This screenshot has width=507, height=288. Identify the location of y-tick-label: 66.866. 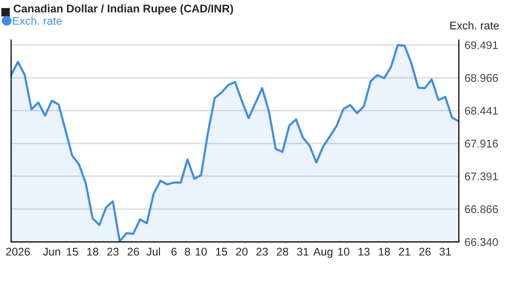
(481, 209).